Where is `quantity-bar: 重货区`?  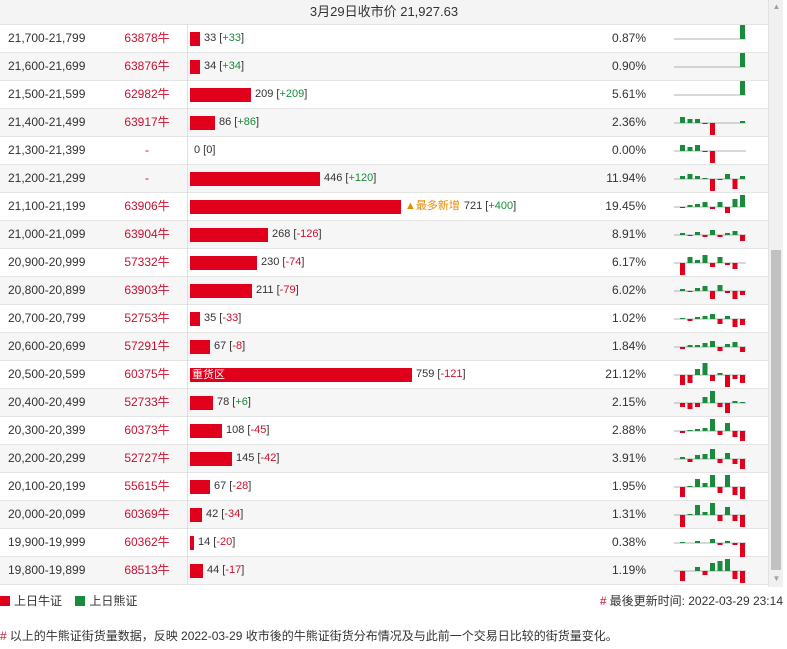 quantity-bar: 重货区 is located at coordinates (301, 375).